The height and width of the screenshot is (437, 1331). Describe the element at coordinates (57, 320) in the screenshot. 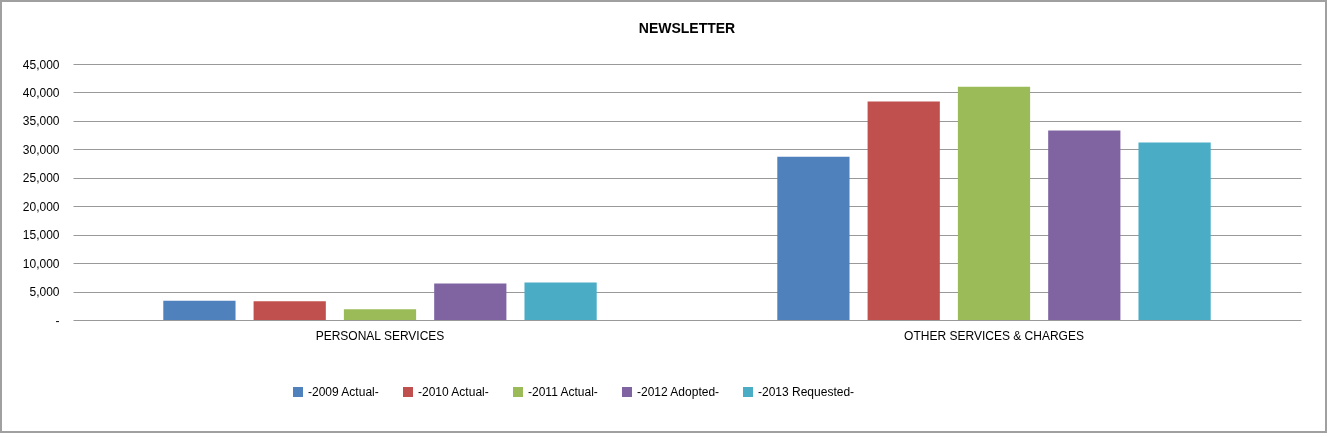

I see `y-tick-label: -` at that location.